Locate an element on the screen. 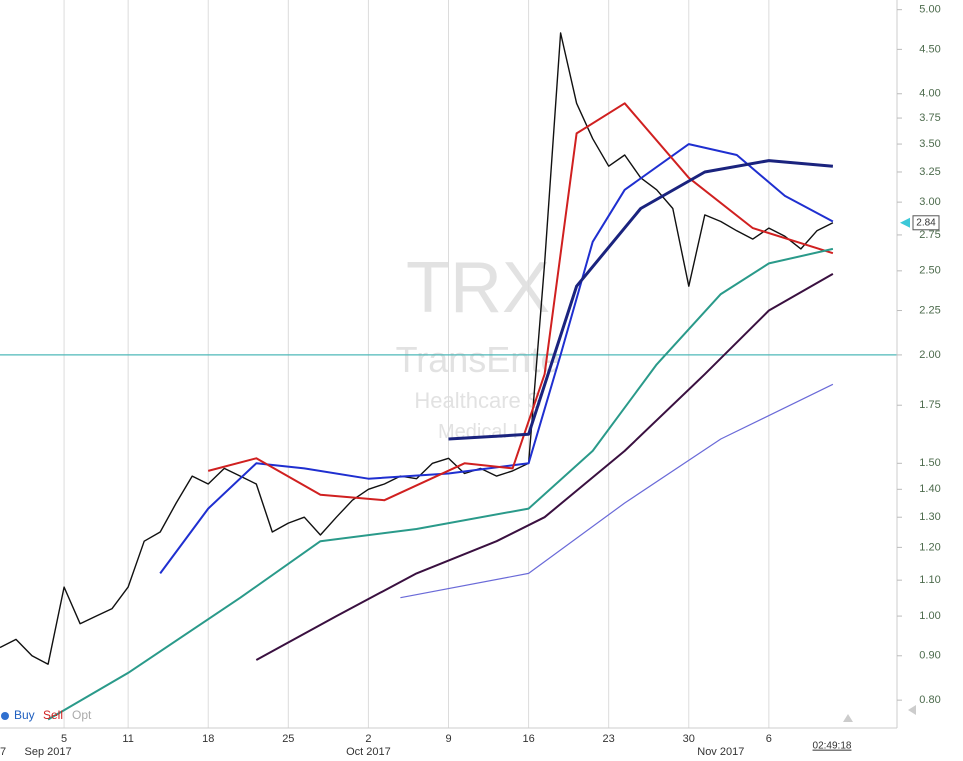  price-tag-box is located at coordinates (926, 223).